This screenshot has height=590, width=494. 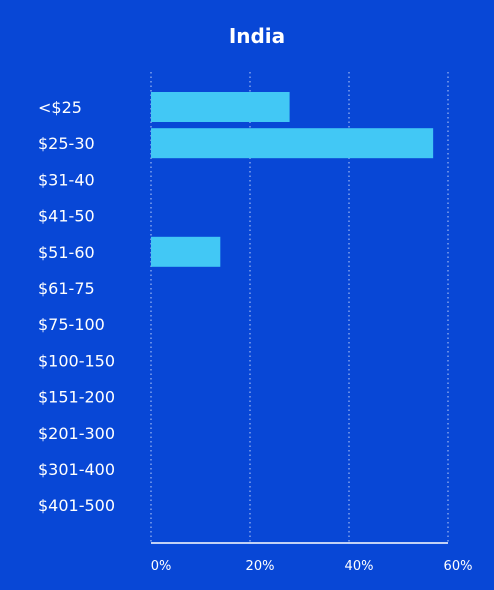 I want to click on chart-title: India, so click(x=257, y=36).